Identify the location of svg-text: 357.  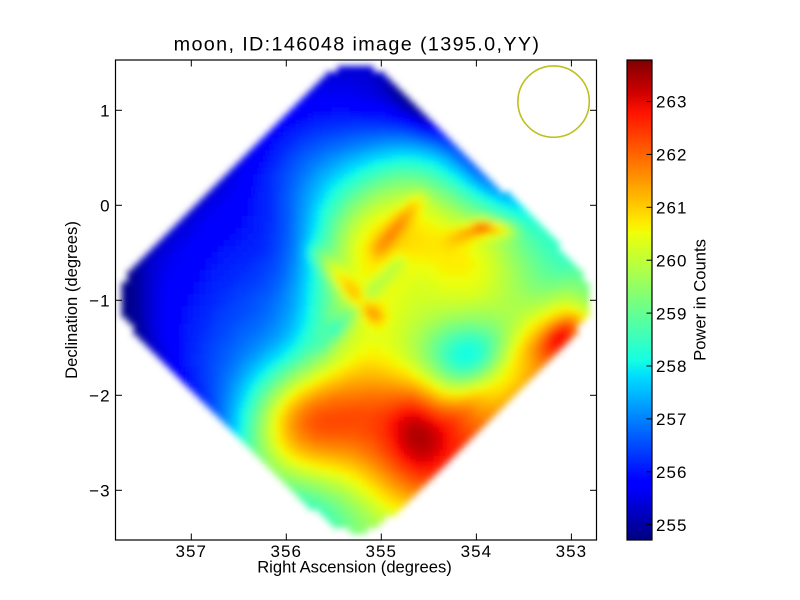
(192, 551).